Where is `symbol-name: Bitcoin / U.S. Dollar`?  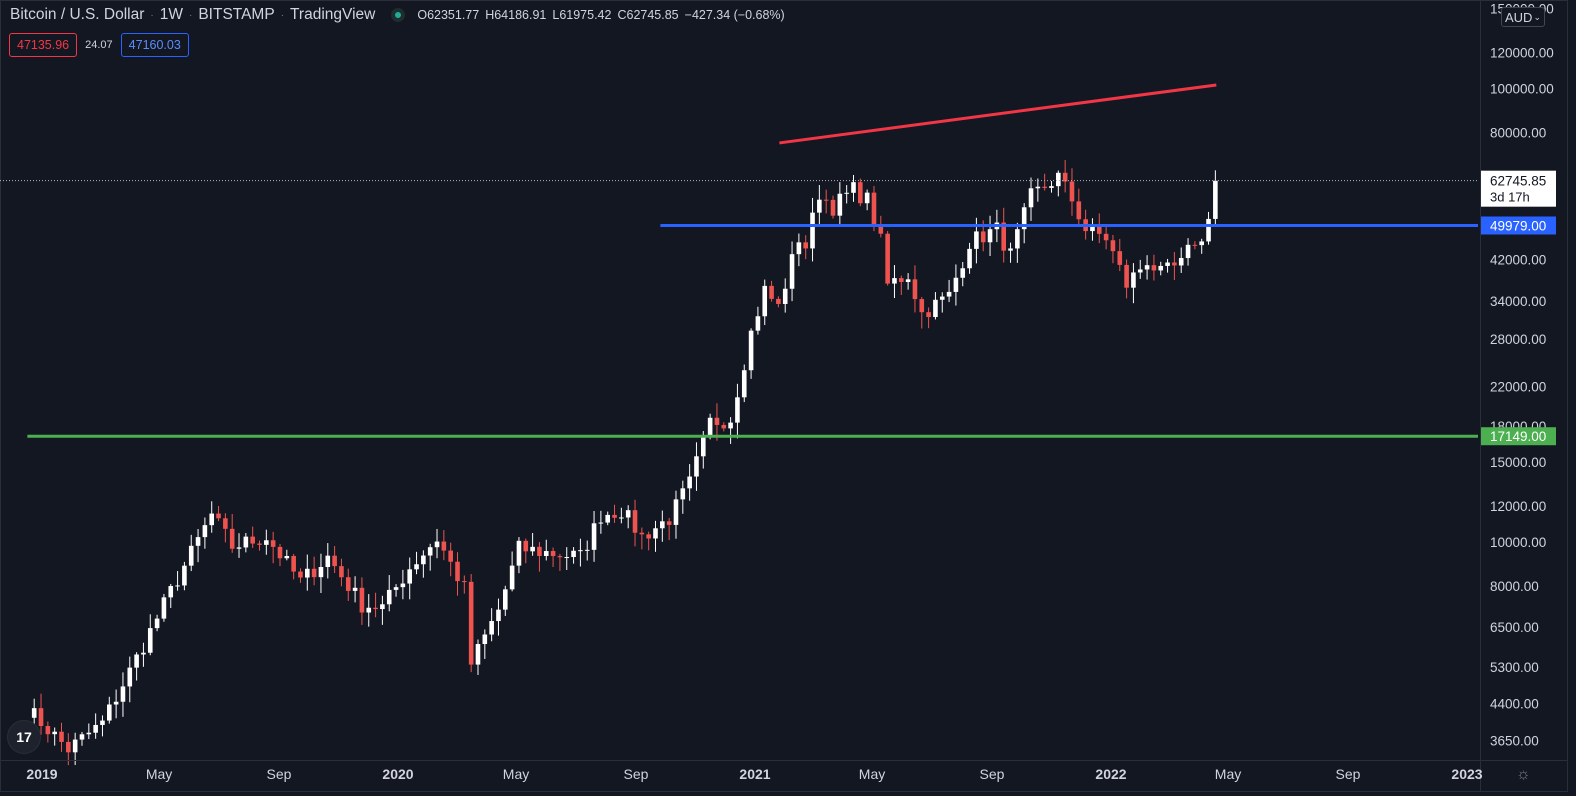 symbol-name: Bitcoin / U.S. Dollar is located at coordinates (77, 14).